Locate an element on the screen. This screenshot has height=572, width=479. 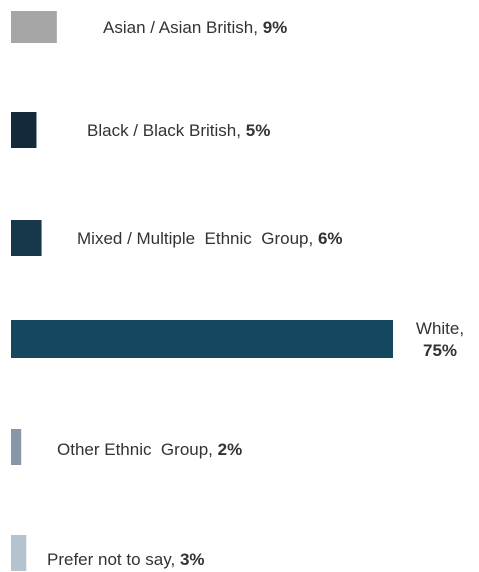
value-label: 6% is located at coordinates (330, 238).